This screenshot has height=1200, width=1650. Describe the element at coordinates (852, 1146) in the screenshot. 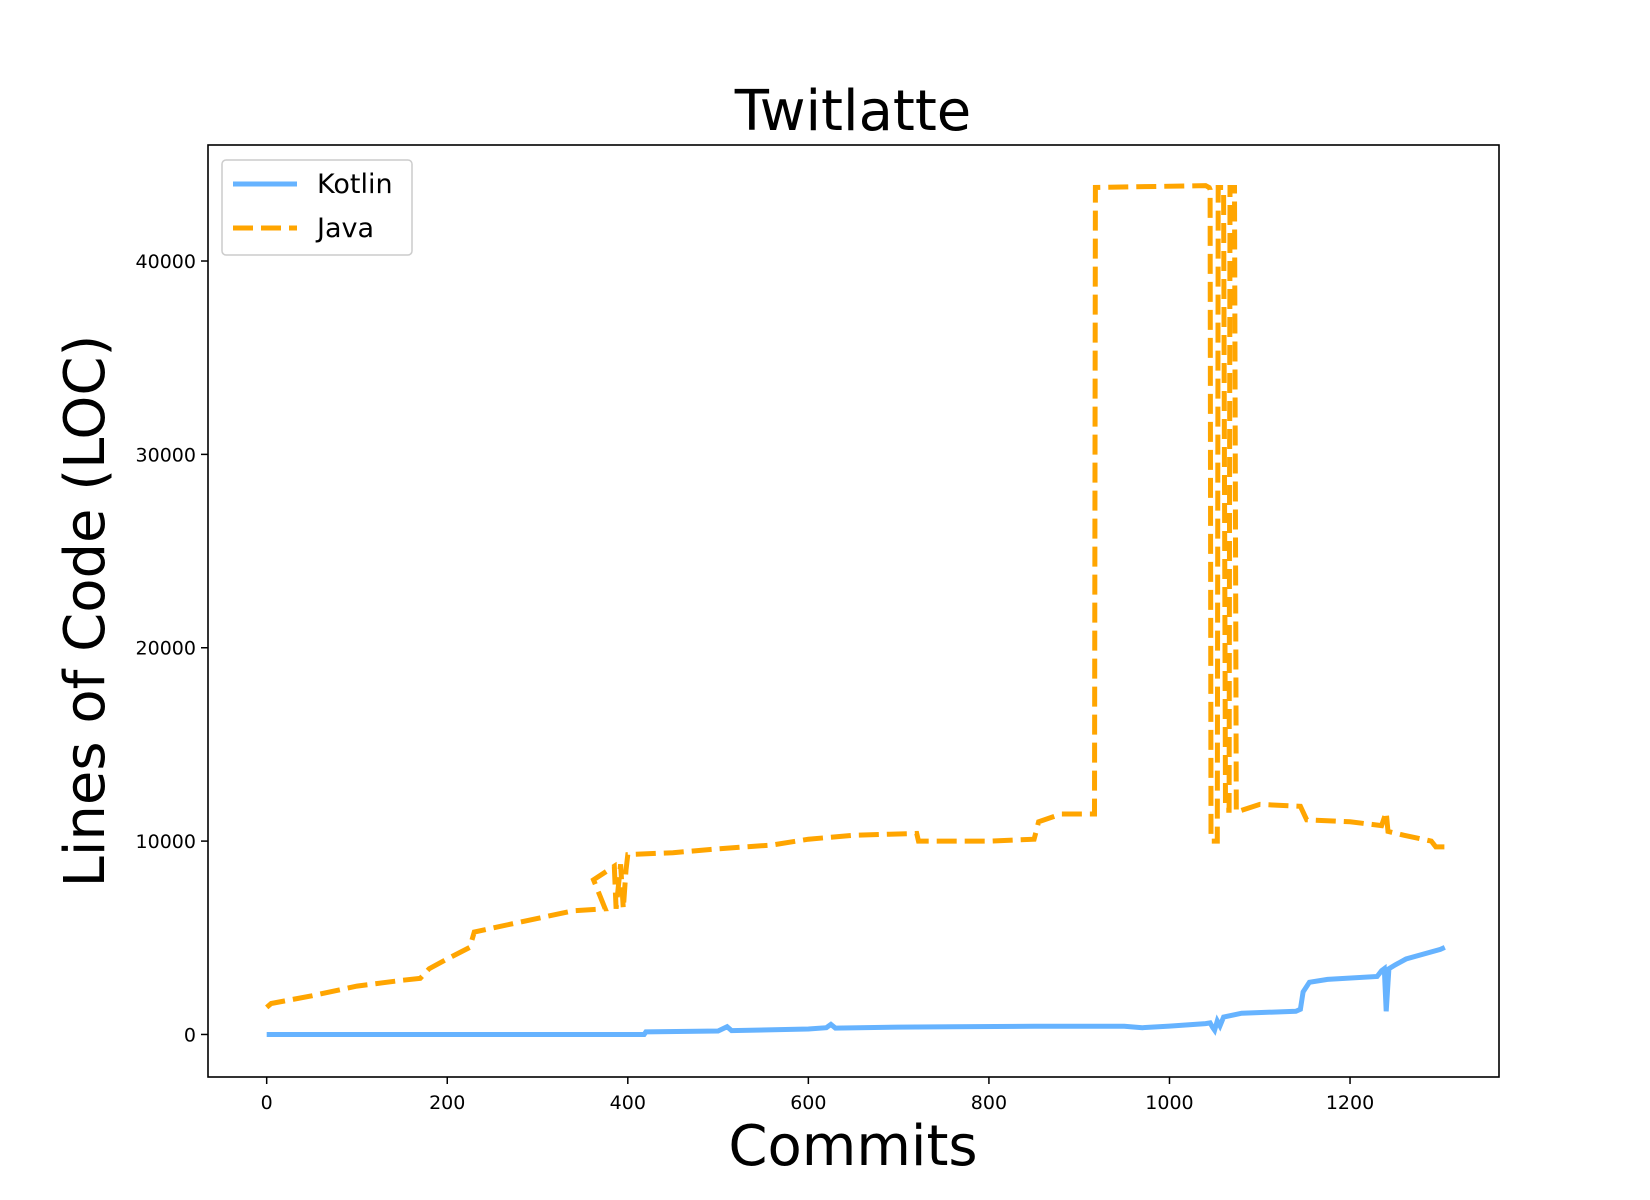

I see `x-axis-label: Commits` at that location.